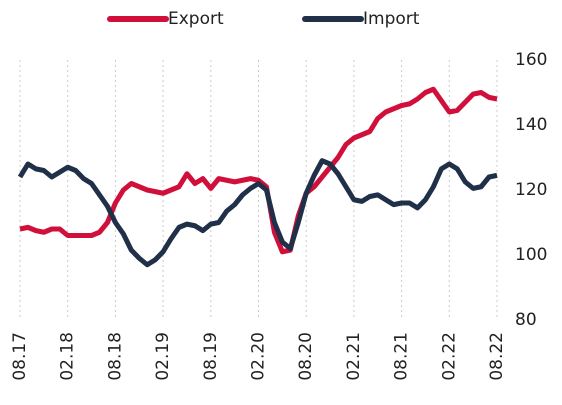 The image size is (562, 405). Describe the element at coordinates (531, 190) in the screenshot. I see `y-tick-label: 120` at that location.